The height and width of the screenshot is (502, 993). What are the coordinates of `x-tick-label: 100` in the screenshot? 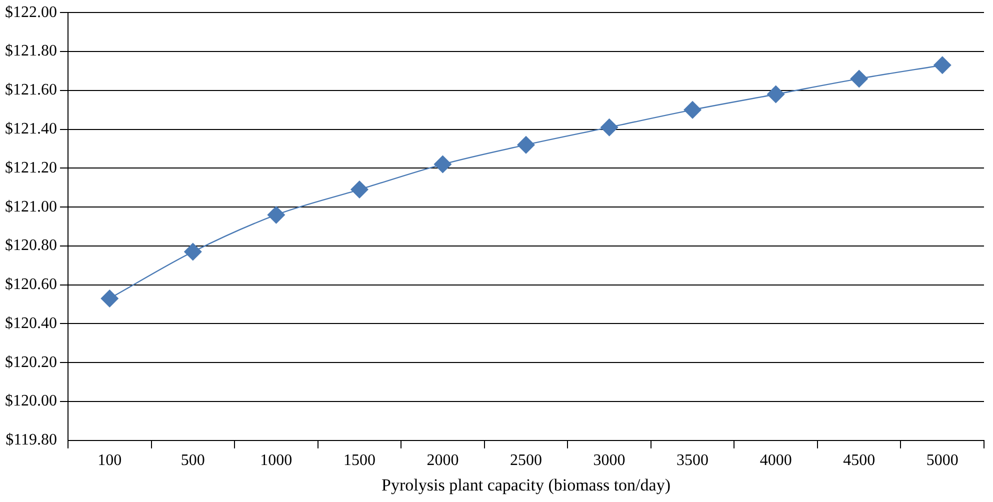 It's located at (110, 461).